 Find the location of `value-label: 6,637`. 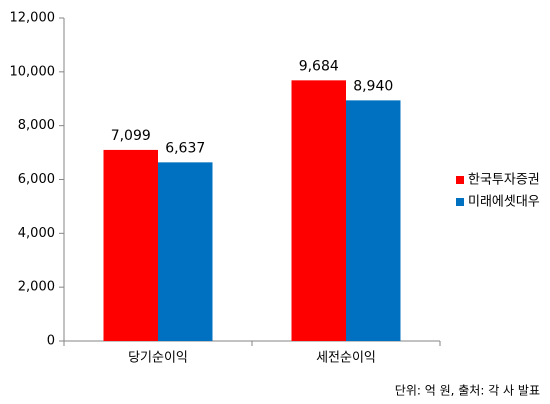

value-label: 6,637 is located at coordinates (185, 148).